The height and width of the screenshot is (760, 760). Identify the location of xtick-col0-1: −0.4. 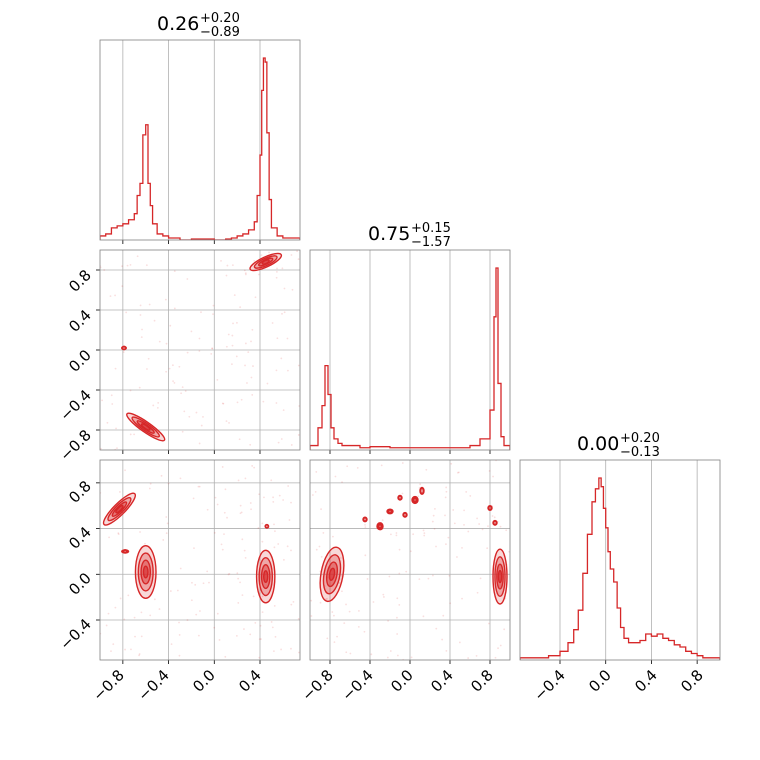
(153, 685).